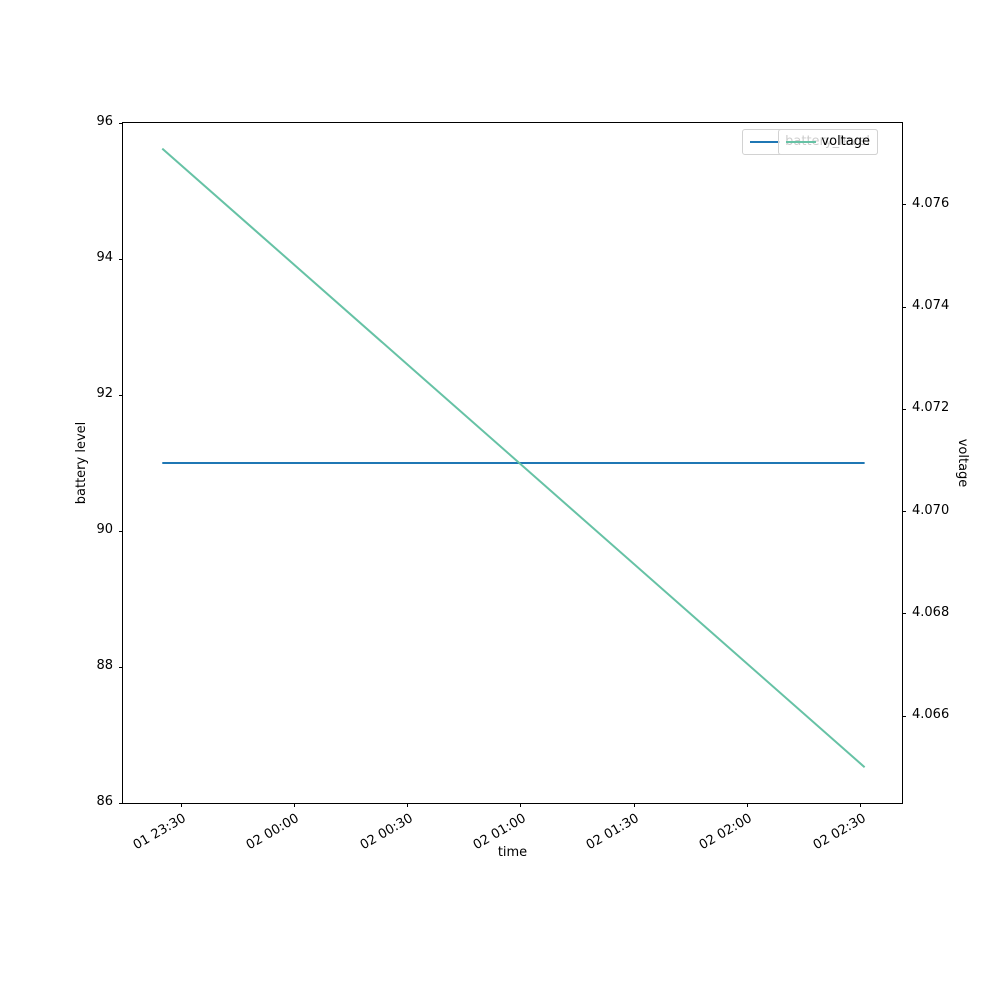 The height and width of the screenshot is (1000, 1000). I want to click on right-axis-title: voltage, so click(962, 463).